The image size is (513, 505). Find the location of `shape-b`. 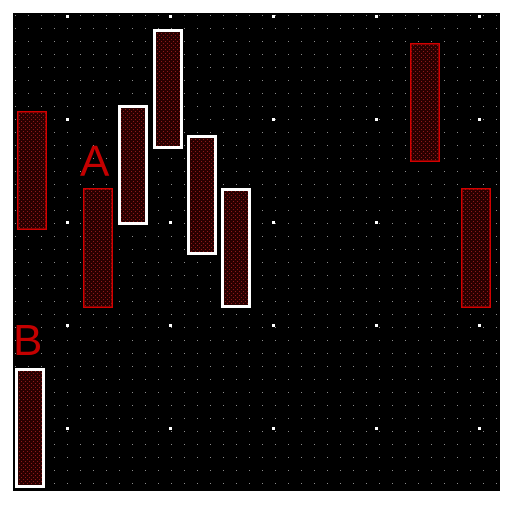

shape-b is located at coordinates (30, 428).